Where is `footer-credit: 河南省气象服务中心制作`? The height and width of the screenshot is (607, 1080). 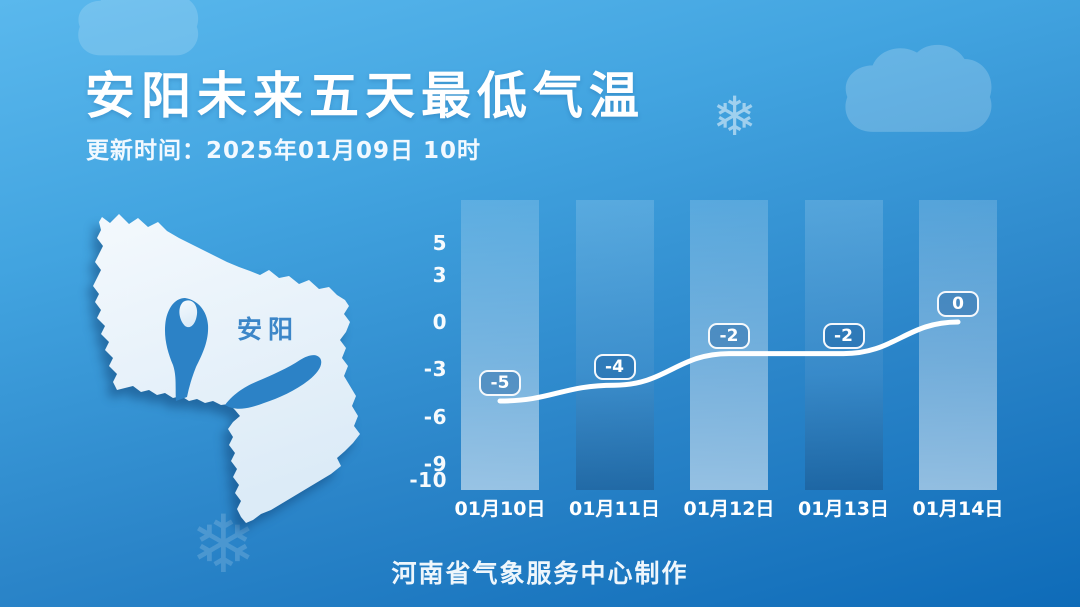
footer-credit: 河南省气象服务中心制作 is located at coordinates (540, 573).